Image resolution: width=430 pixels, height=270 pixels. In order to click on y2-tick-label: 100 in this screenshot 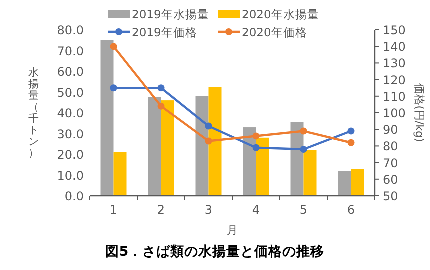, I will do `click(394, 113)`.